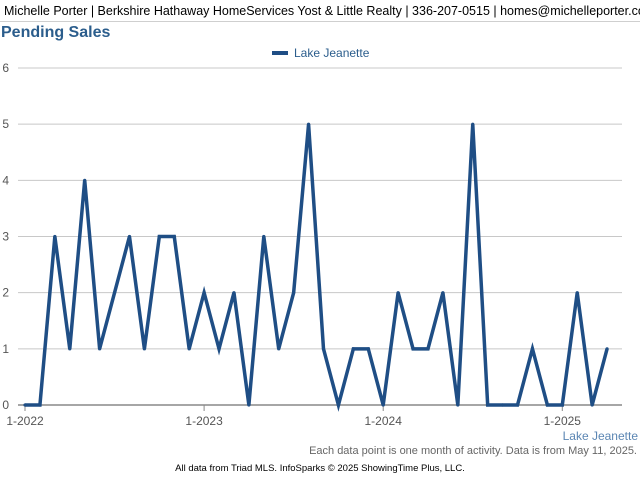  I want to click on series-label: Lake Jeanette, so click(600, 436).